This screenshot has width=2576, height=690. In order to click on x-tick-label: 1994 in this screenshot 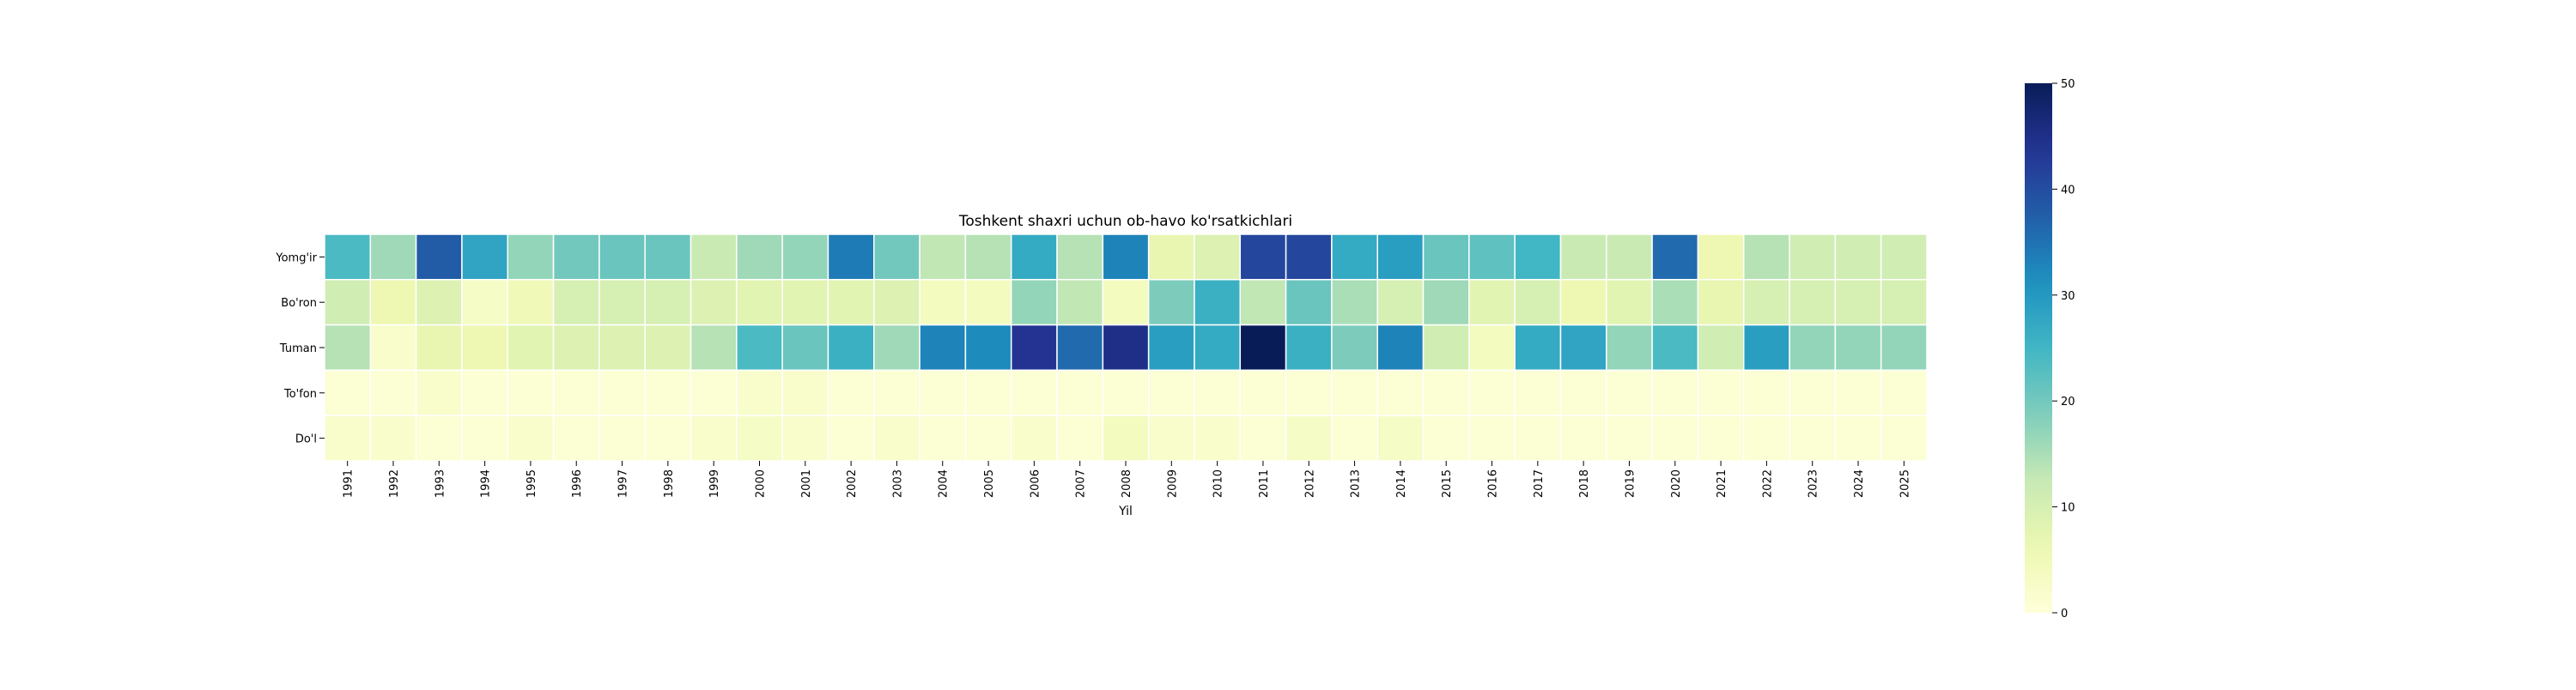, I will do `click(486, 483)`.